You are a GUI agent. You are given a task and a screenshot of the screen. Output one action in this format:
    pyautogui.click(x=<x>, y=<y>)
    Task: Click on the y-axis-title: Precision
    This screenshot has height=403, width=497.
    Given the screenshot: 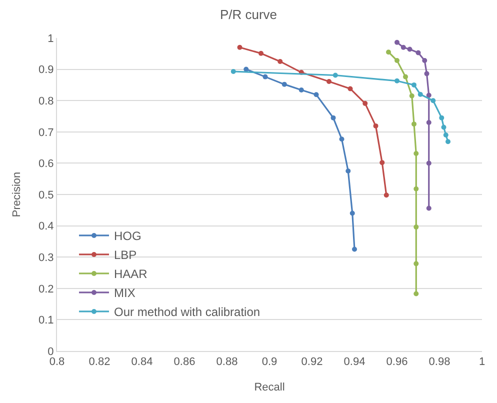 What is the action you would take?
    pyautogui.click(x=17, y=195)
    